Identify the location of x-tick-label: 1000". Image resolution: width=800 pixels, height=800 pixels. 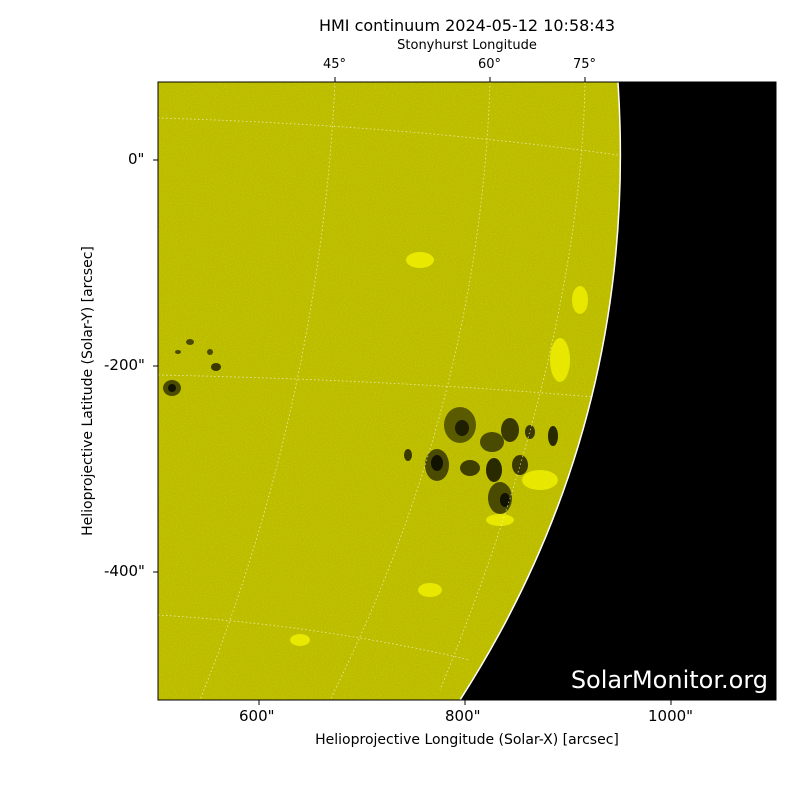
(671, 716).